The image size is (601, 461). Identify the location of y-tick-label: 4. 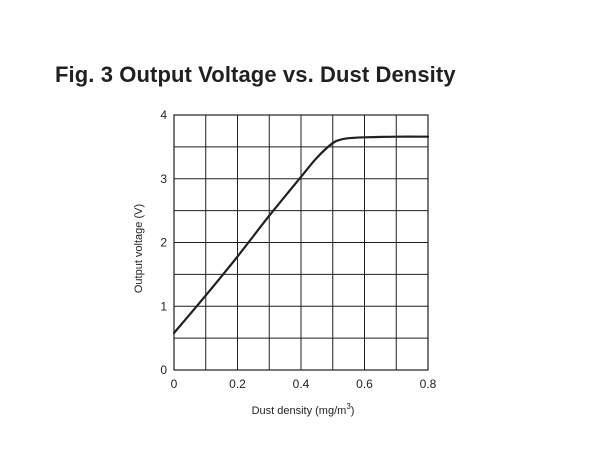
(163, 115).